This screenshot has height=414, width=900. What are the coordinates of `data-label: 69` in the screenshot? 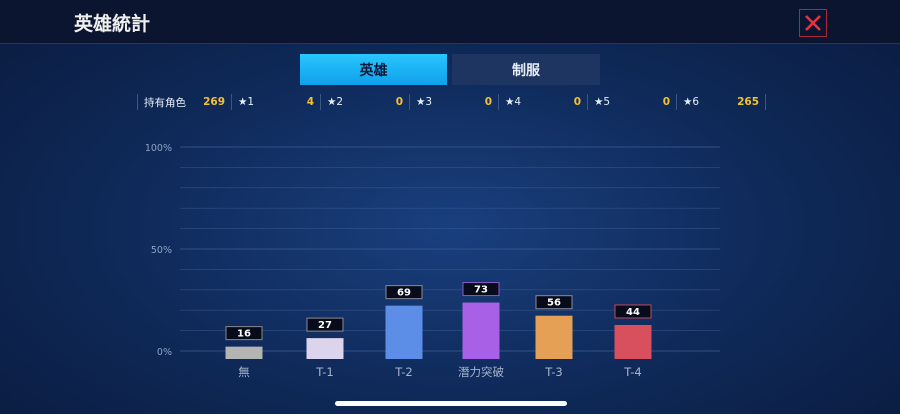 It's located at (404, 293).